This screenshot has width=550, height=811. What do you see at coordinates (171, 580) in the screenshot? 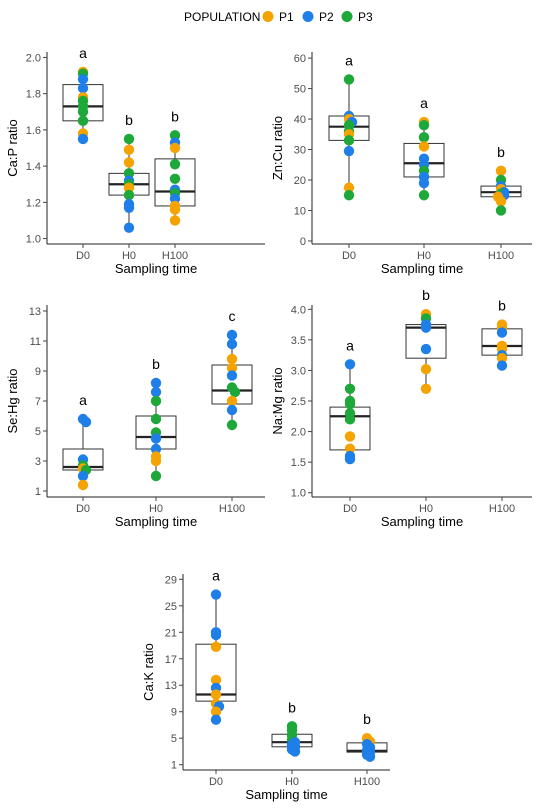
I see `y-tick-label: 29` at bounding box center [171, 580].